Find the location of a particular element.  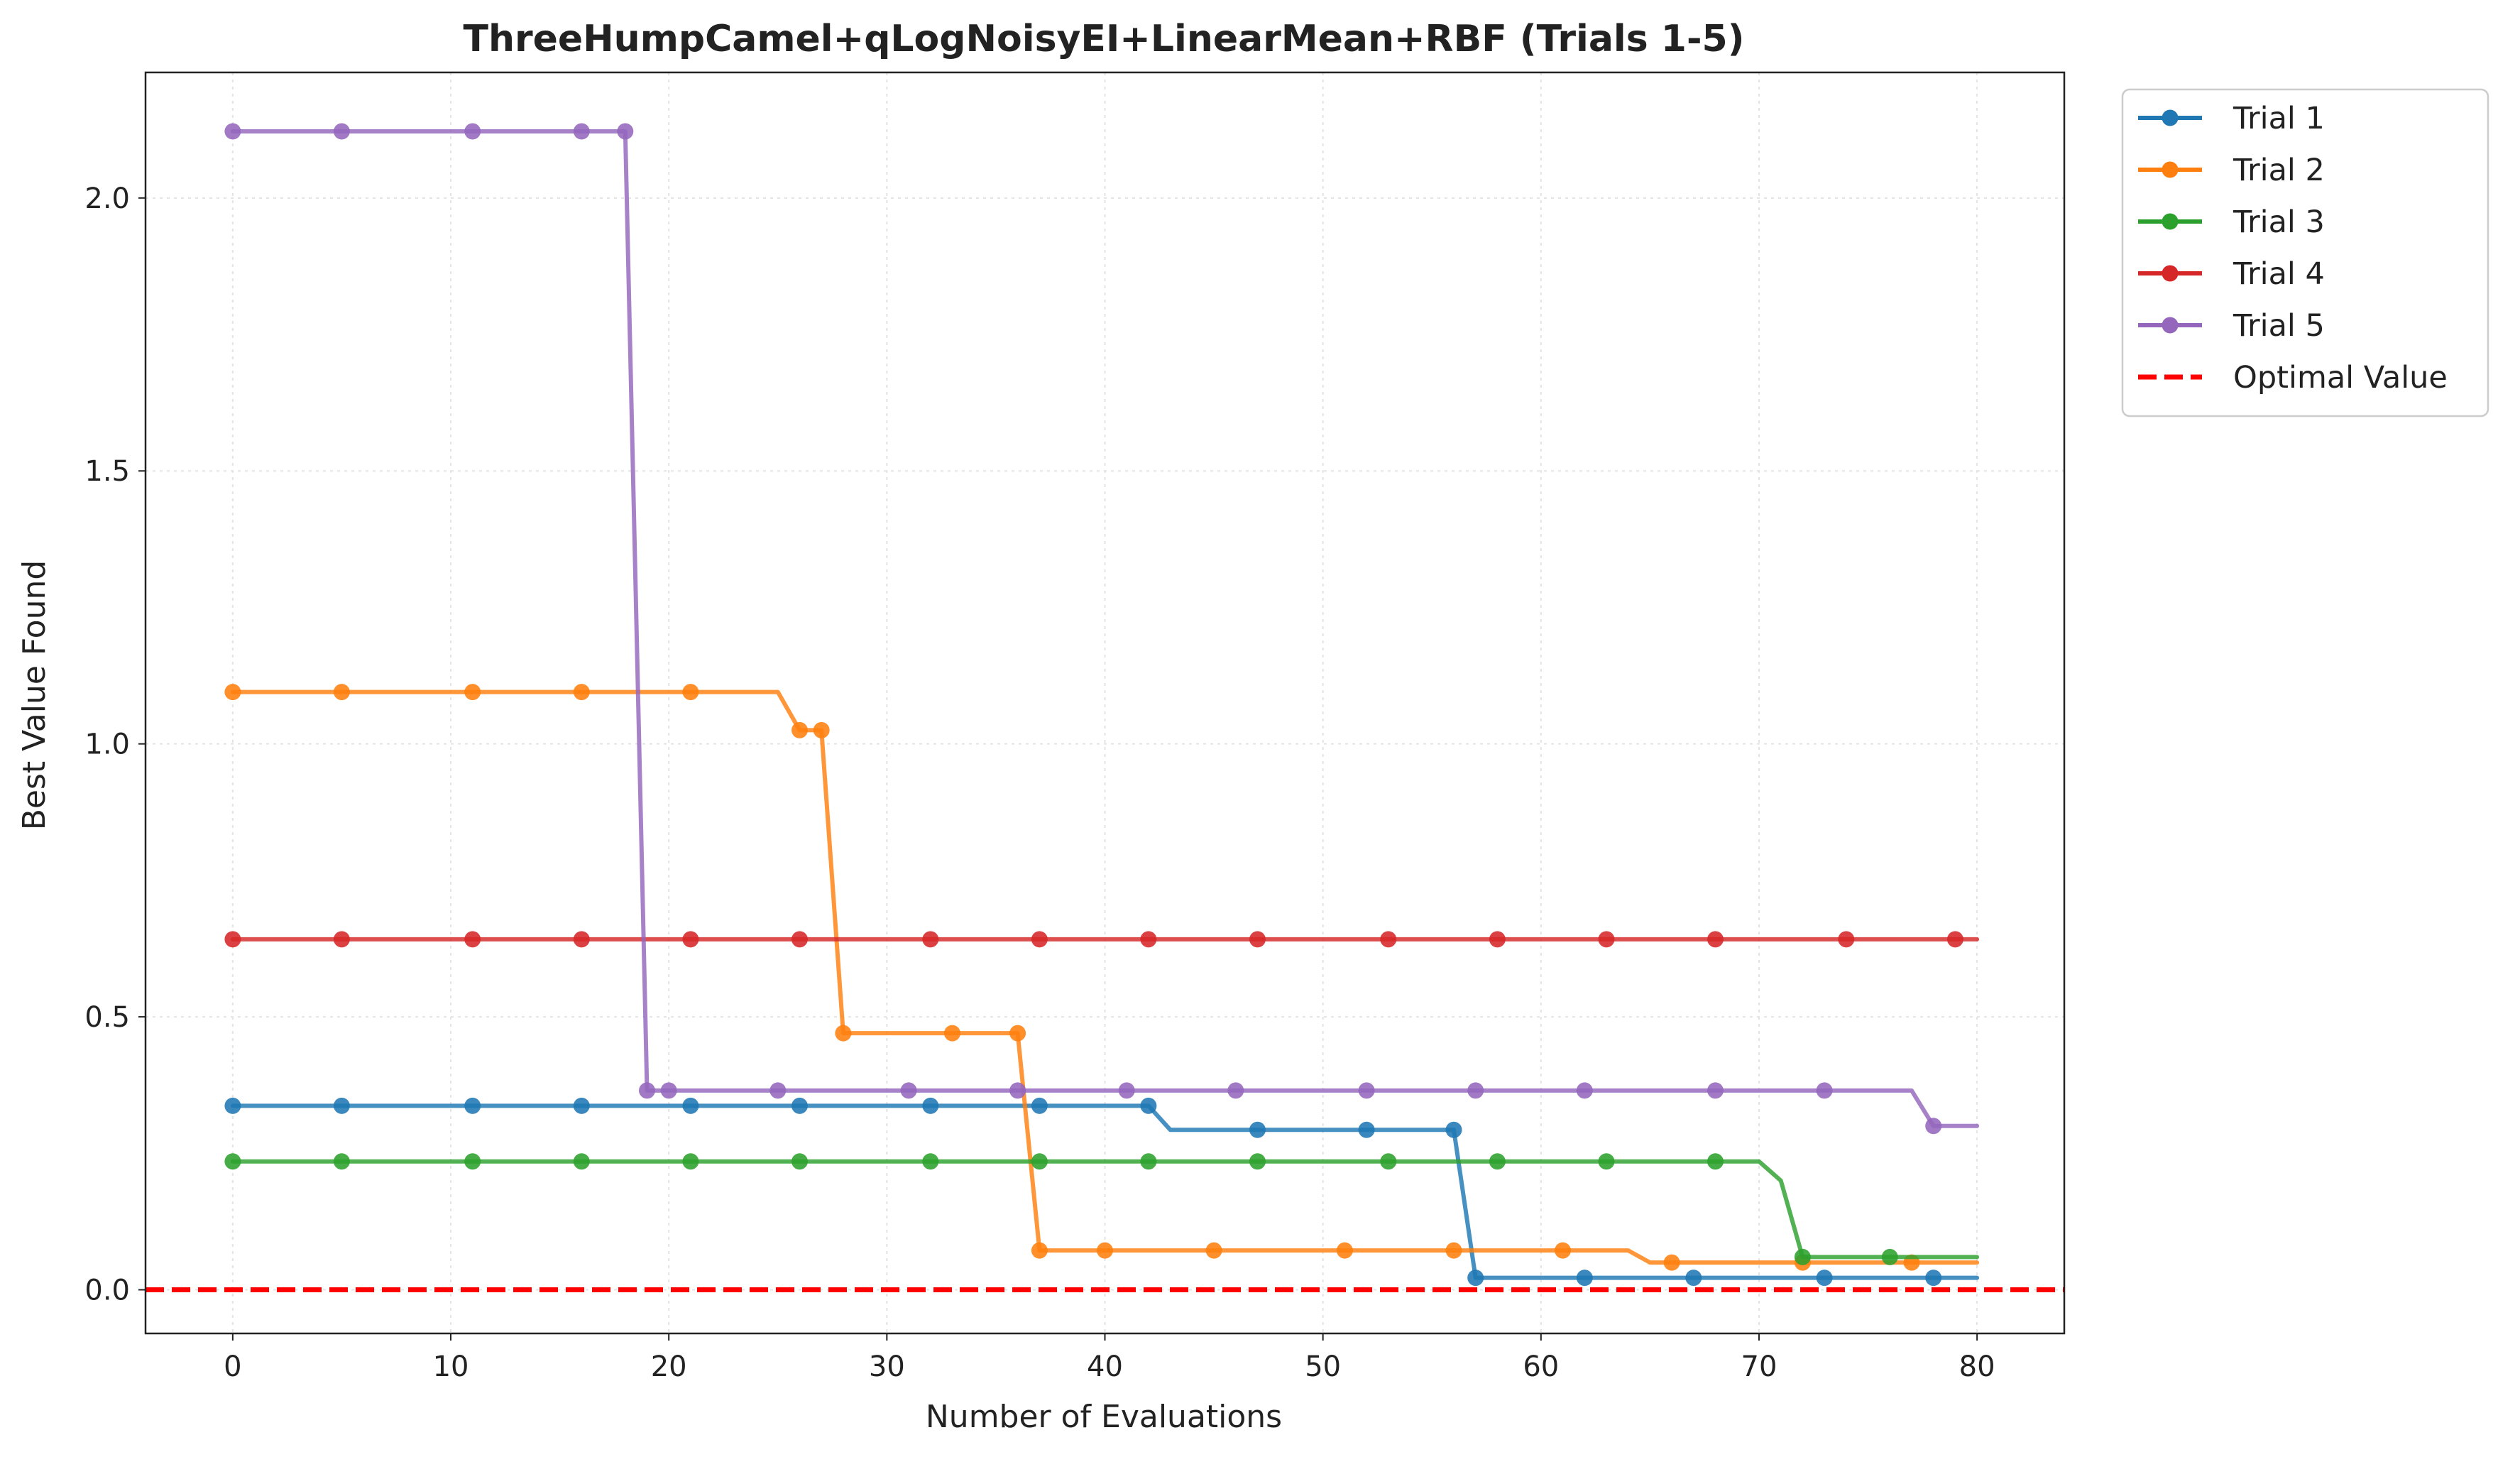

legend-box is located at coordinates (2305, 253).